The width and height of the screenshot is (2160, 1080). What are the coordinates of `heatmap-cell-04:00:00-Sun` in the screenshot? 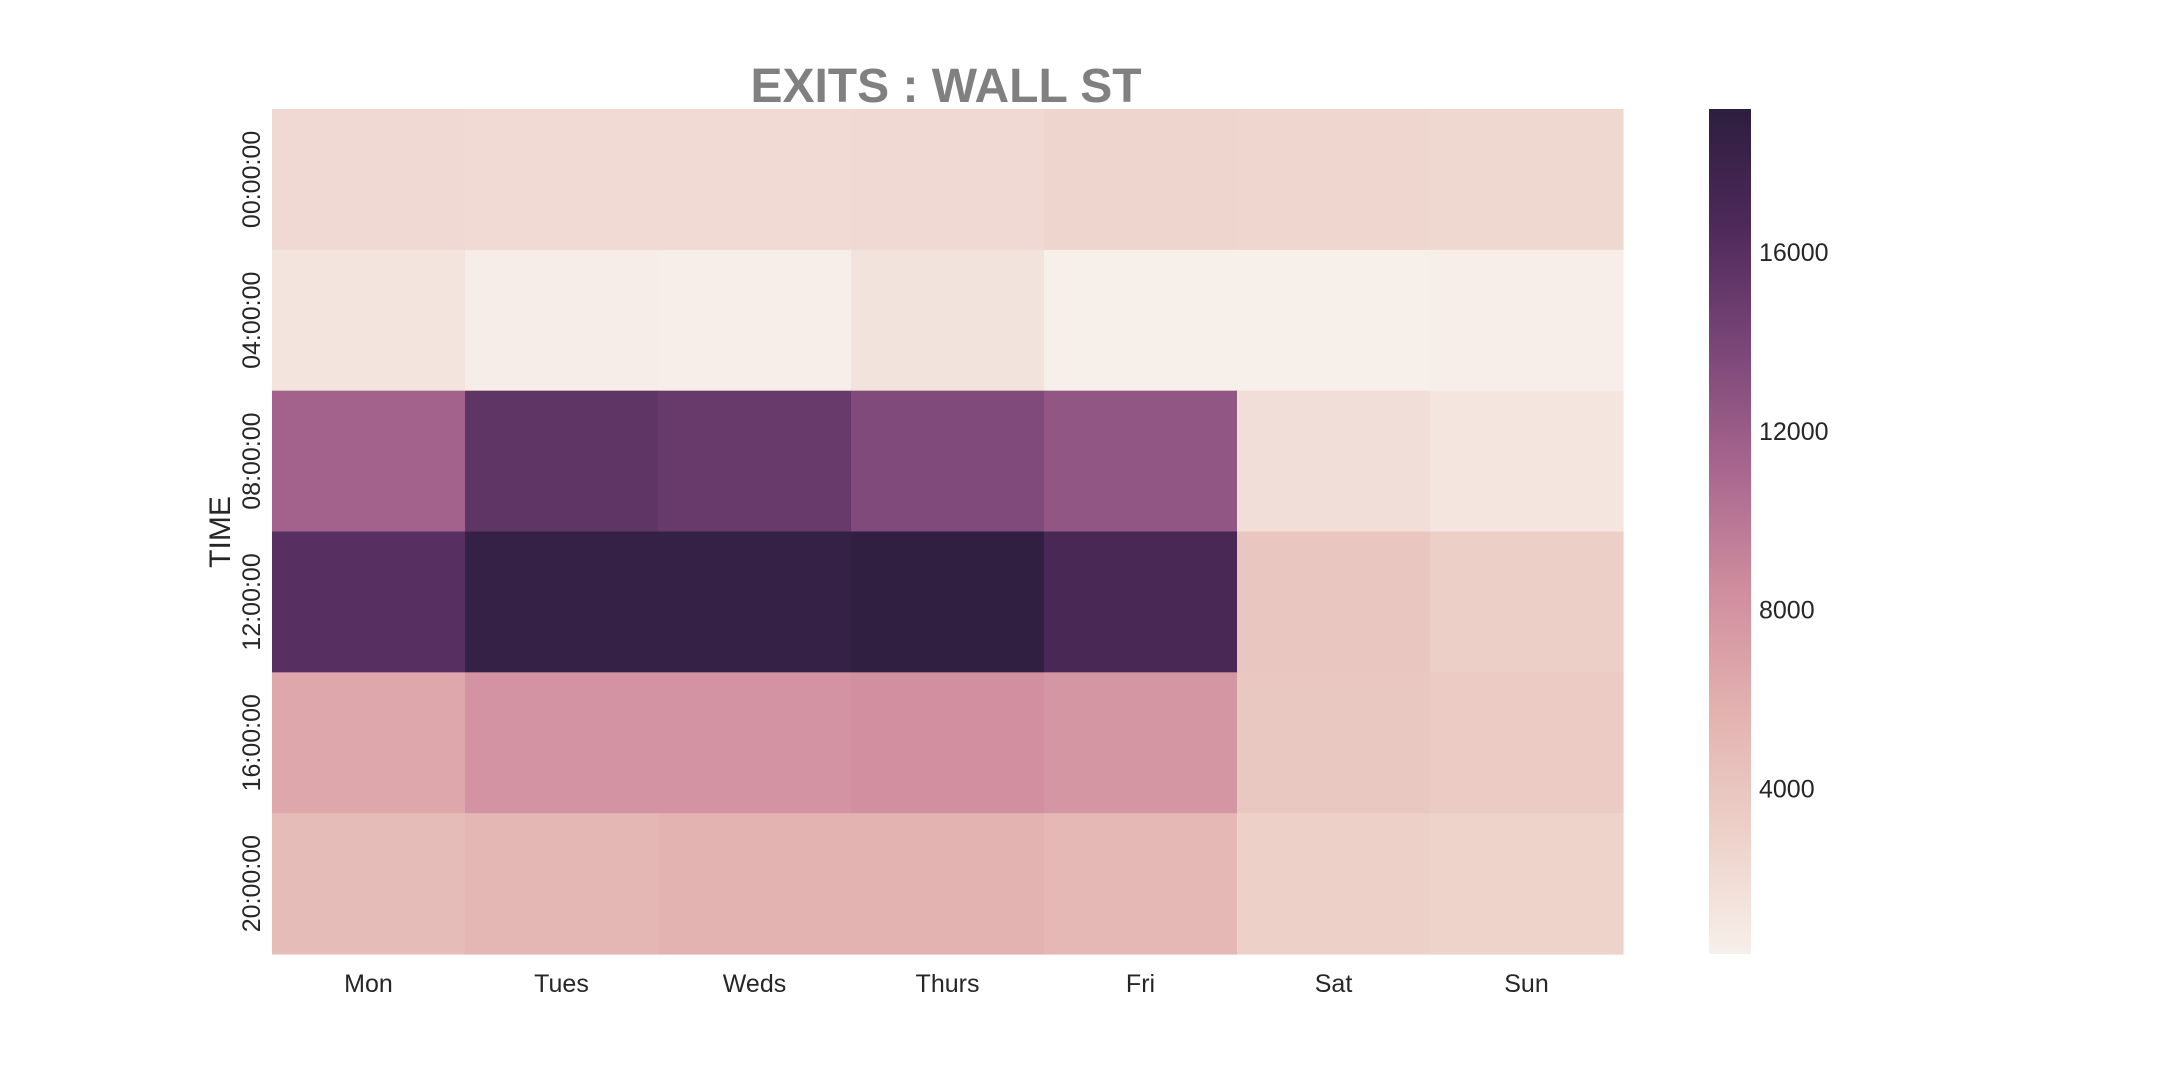 It's located at (1527, 320).